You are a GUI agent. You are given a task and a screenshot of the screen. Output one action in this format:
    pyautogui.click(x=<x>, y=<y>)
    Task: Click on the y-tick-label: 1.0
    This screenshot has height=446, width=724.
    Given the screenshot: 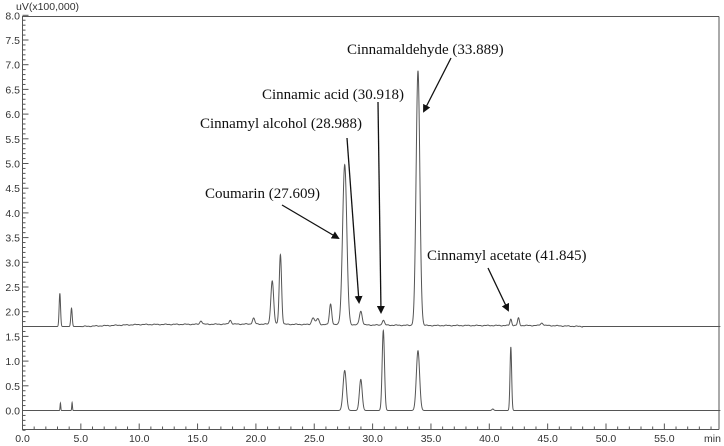 What is the action you would take?
    pyautogui.click(x=12, y=362)
    